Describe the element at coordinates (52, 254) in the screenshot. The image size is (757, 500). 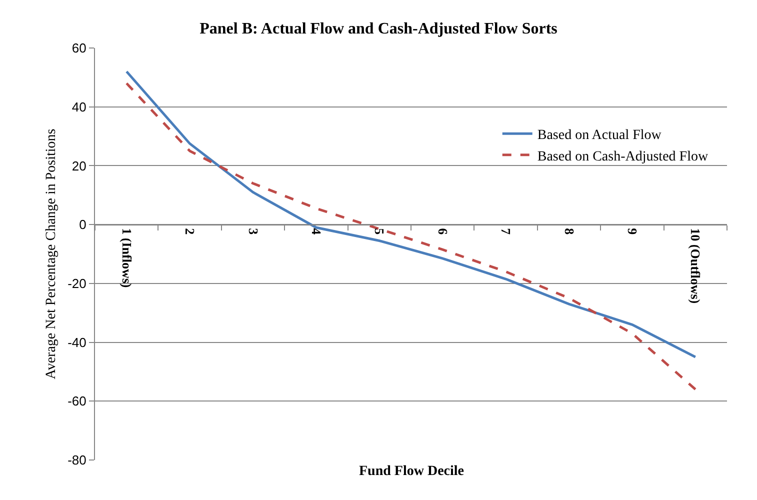
I see `y-axis-title: Average Net Percentage Change in Positions` at that location.